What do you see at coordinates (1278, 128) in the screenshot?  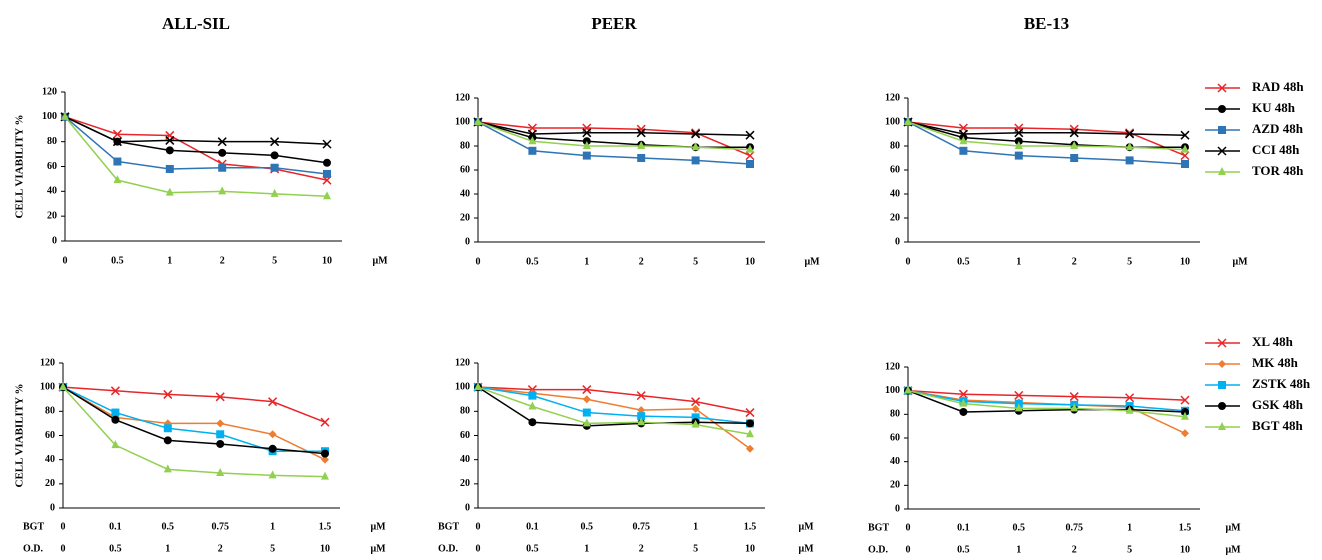 I see `legend-label: AZD 48h` at bounding box center [1278, 128].